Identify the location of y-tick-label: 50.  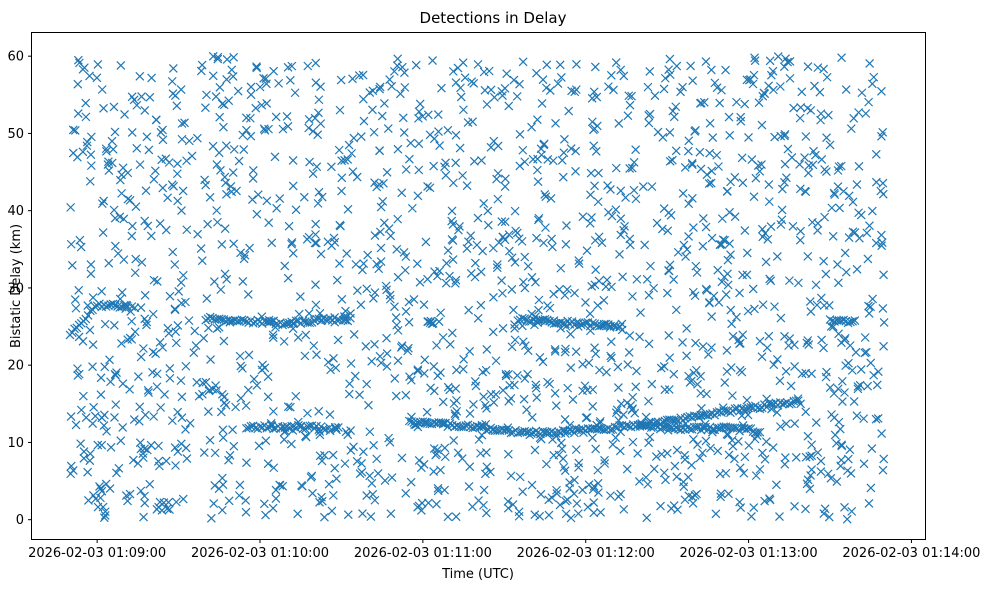
(15, 134).